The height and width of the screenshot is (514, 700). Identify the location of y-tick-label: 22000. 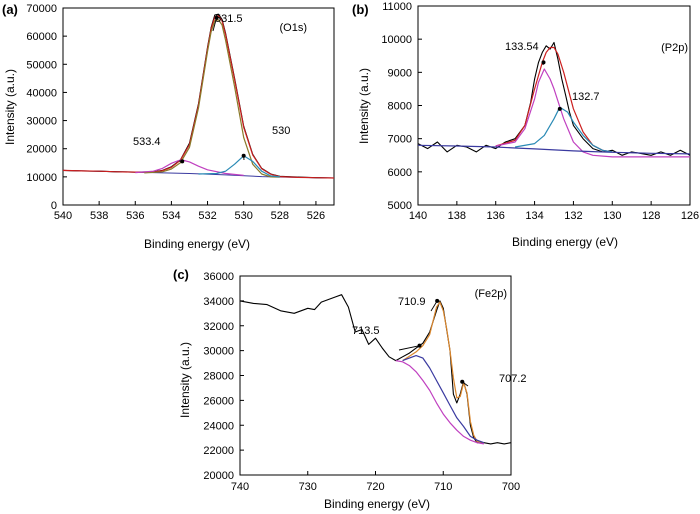
(218, 451).